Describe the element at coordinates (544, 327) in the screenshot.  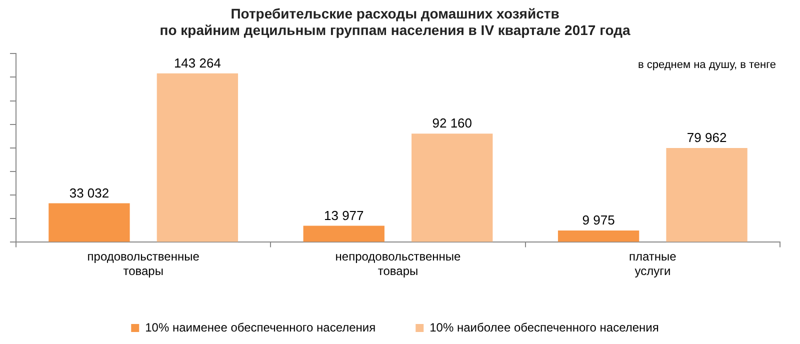
I see `legend-label: 10% наиболее обеспеченного населения` at that location.